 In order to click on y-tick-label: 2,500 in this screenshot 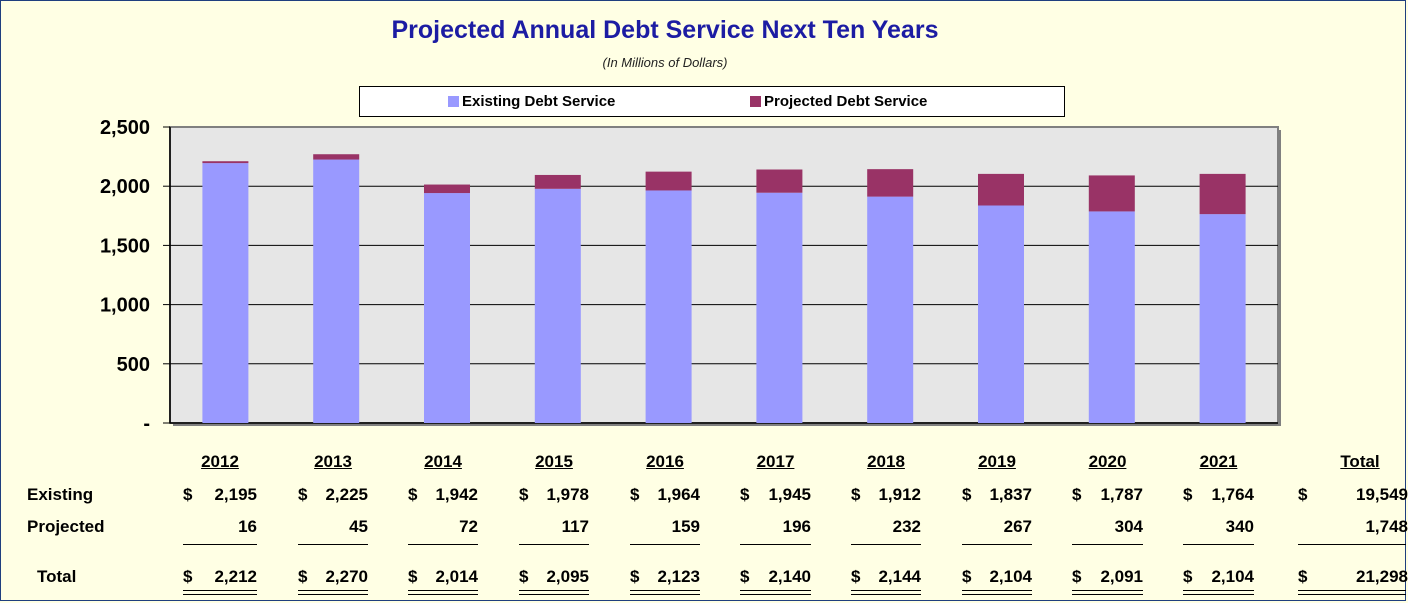, I will do `click(125, 128)`.